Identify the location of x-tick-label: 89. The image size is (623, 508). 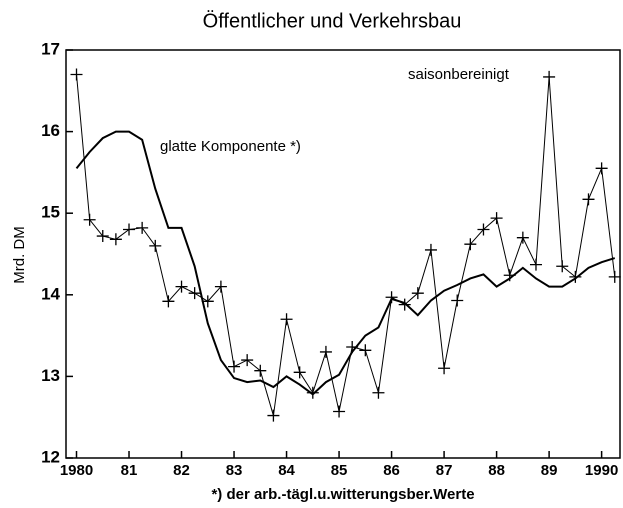
(549, 470).